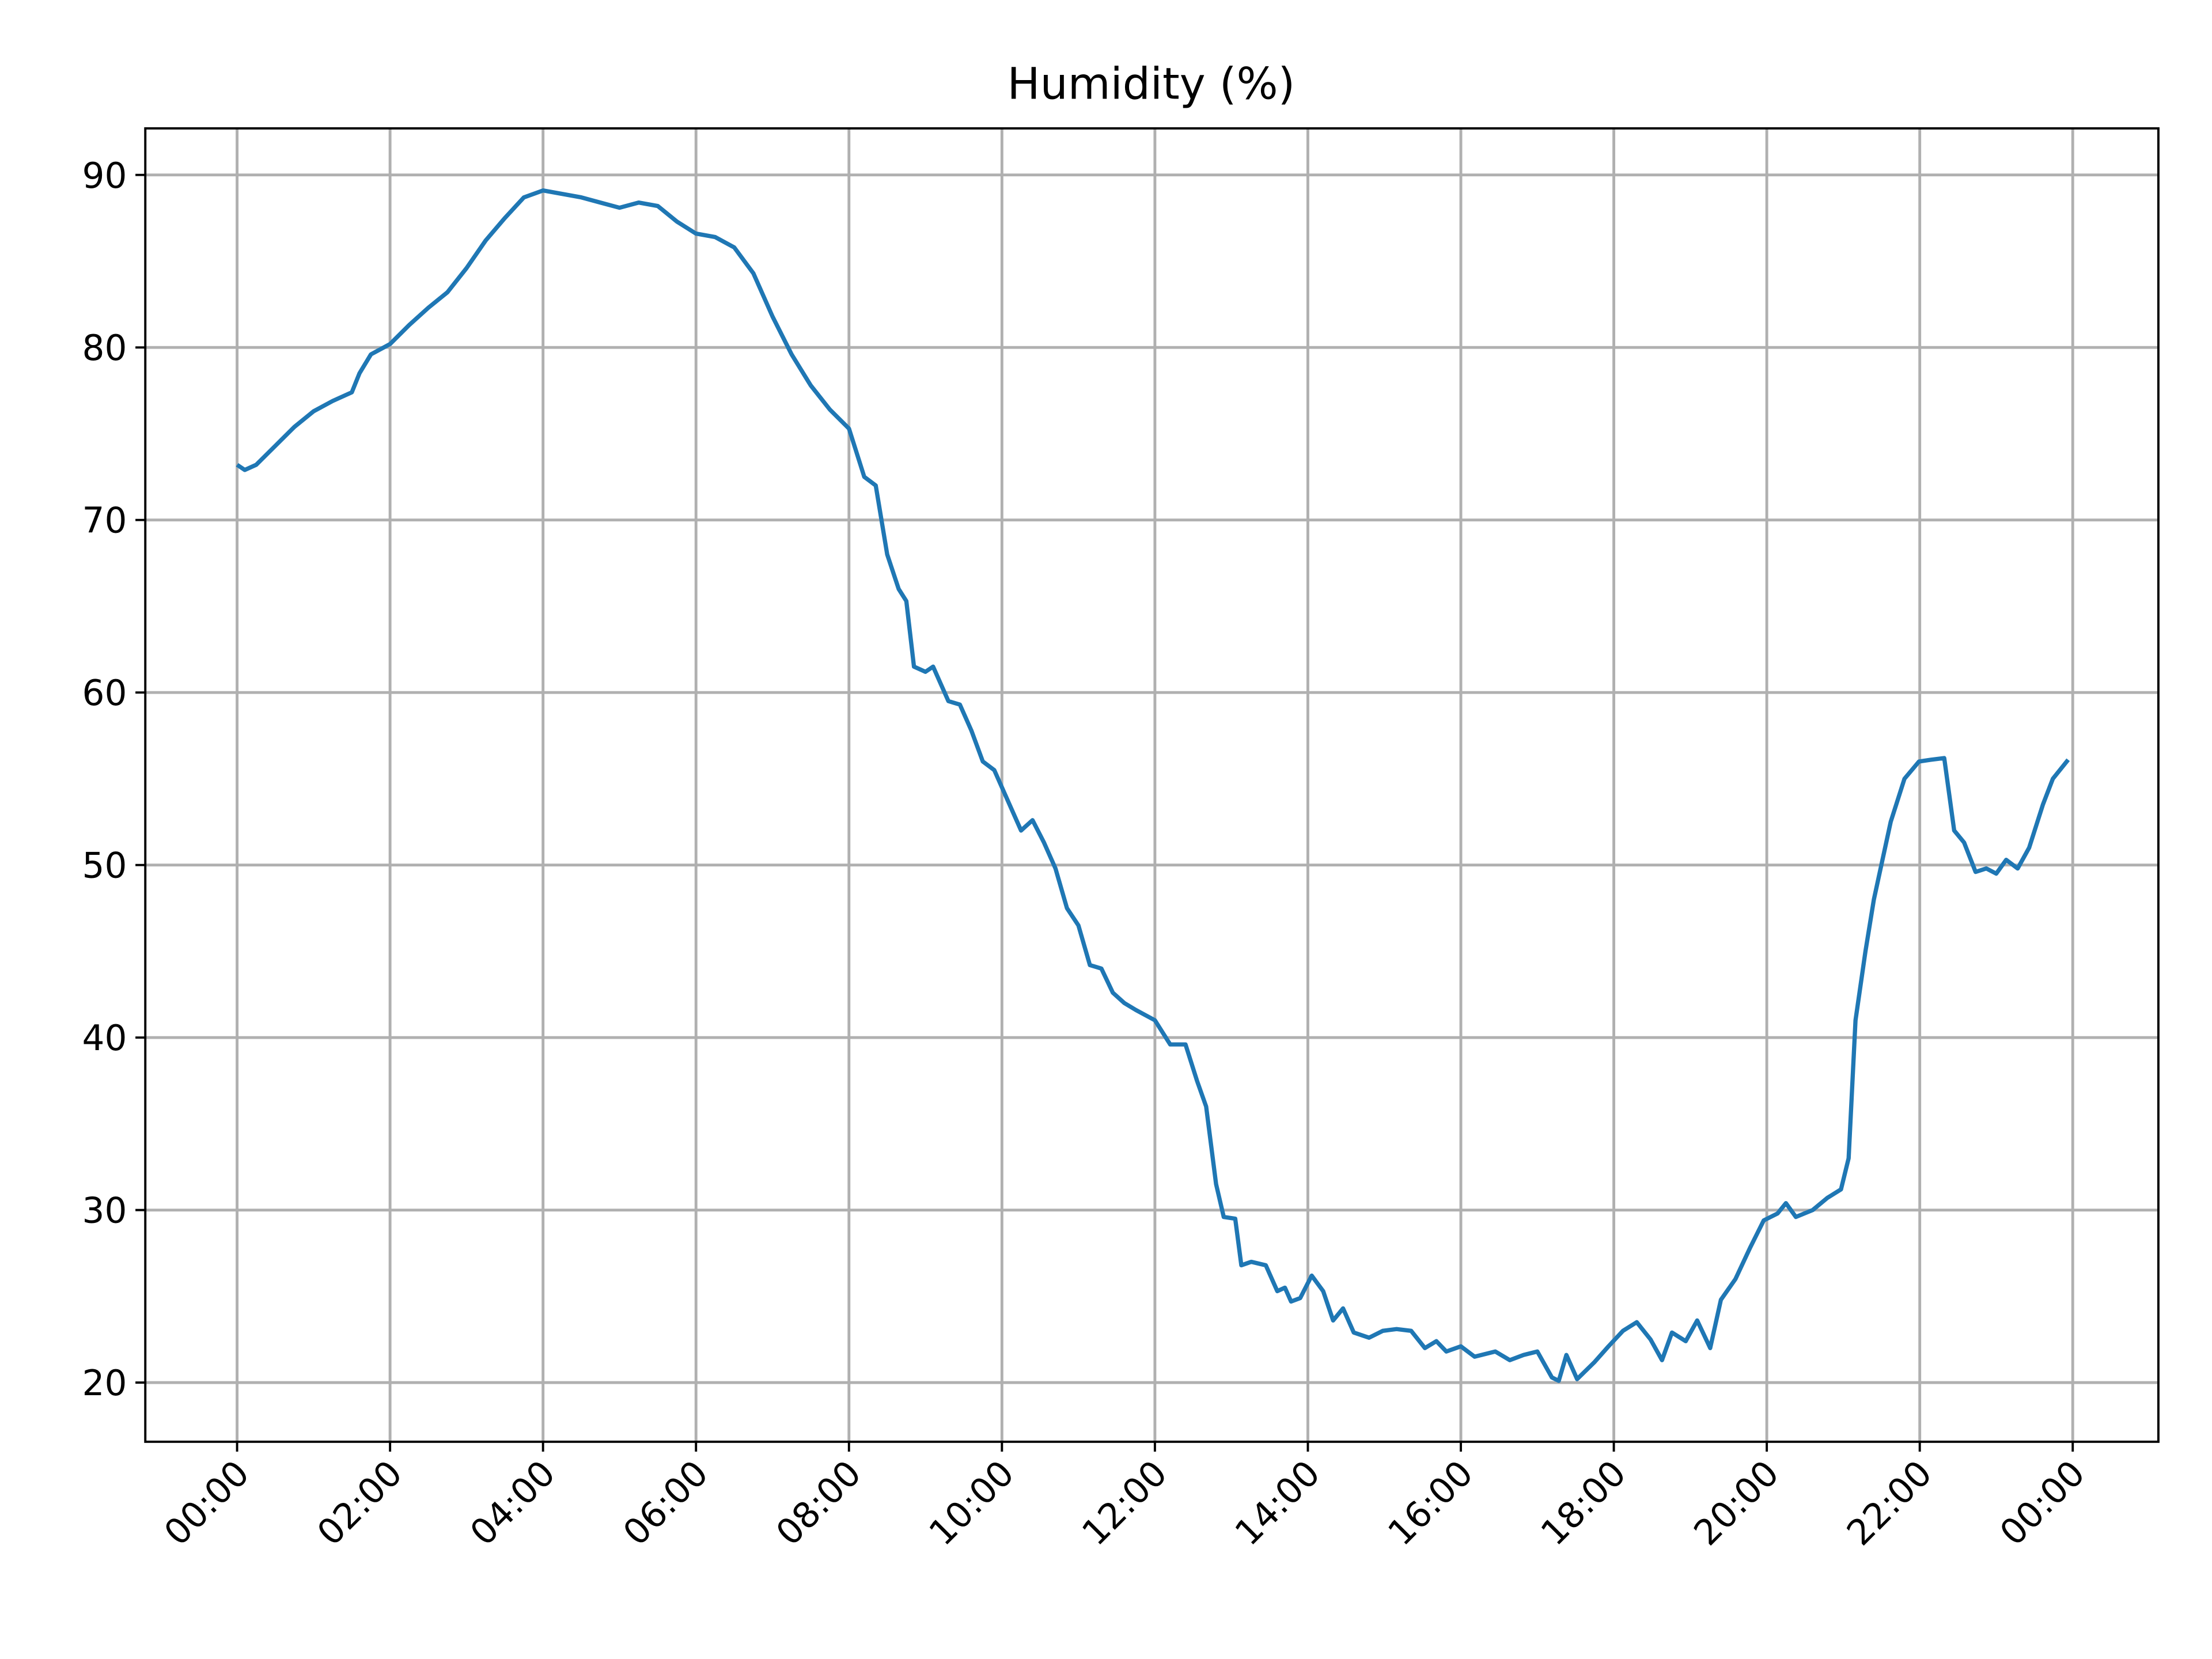 Image resolution: width=2212 pixels, height=1659 pixels. I want to click on y-tick-label: 80, so click(104, 348).